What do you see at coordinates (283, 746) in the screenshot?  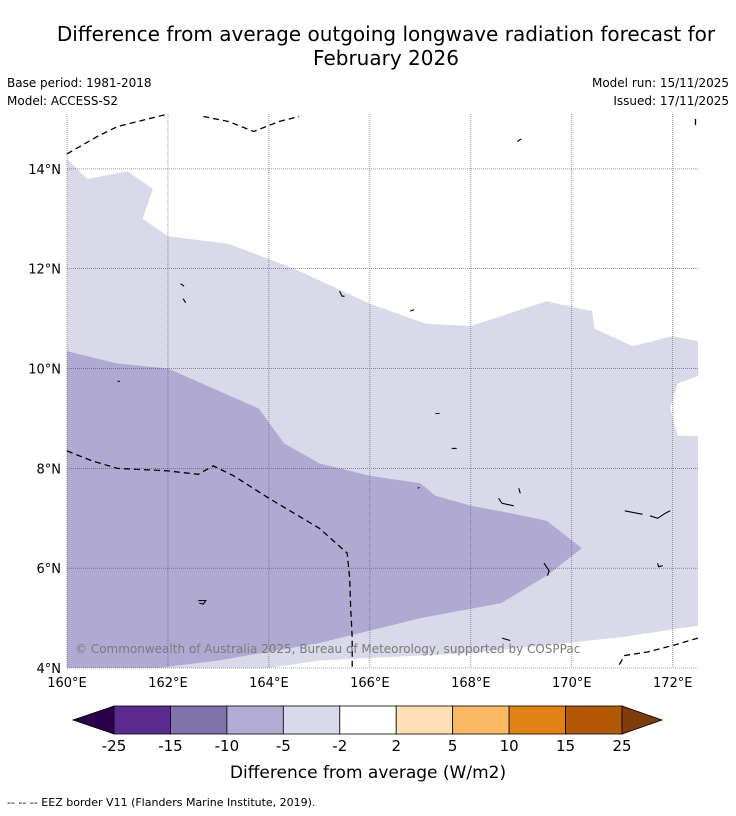 I see `colorbar-tick-label: -5` at bounding box center [283, 746].